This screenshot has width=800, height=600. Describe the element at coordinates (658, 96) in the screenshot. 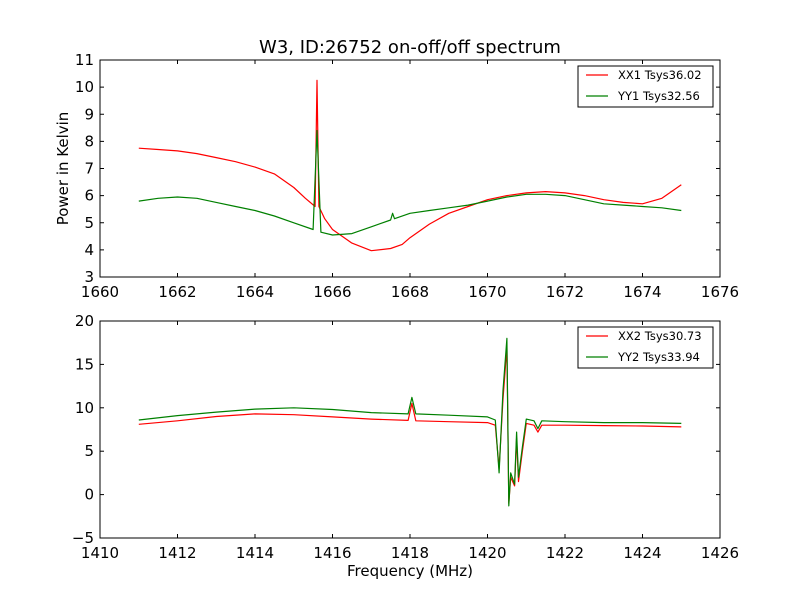

I see `legend-label-yy1: YY1 Tsys32.56` at that location.